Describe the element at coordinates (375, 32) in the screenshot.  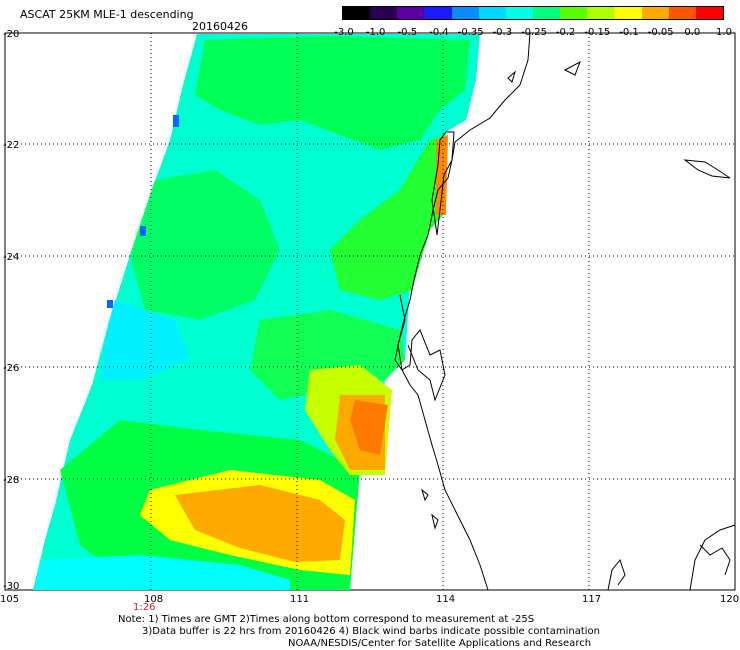
I see `colorbar-label: -1.0` at that location.